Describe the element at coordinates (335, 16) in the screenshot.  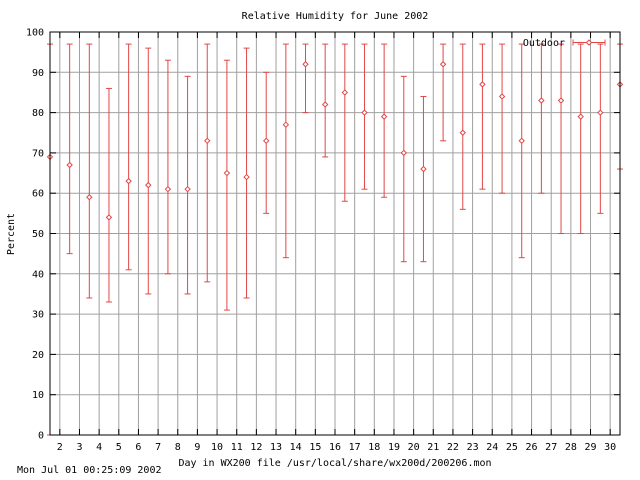
I see `chart-title: Relative Humidity for June 2002` at that location.